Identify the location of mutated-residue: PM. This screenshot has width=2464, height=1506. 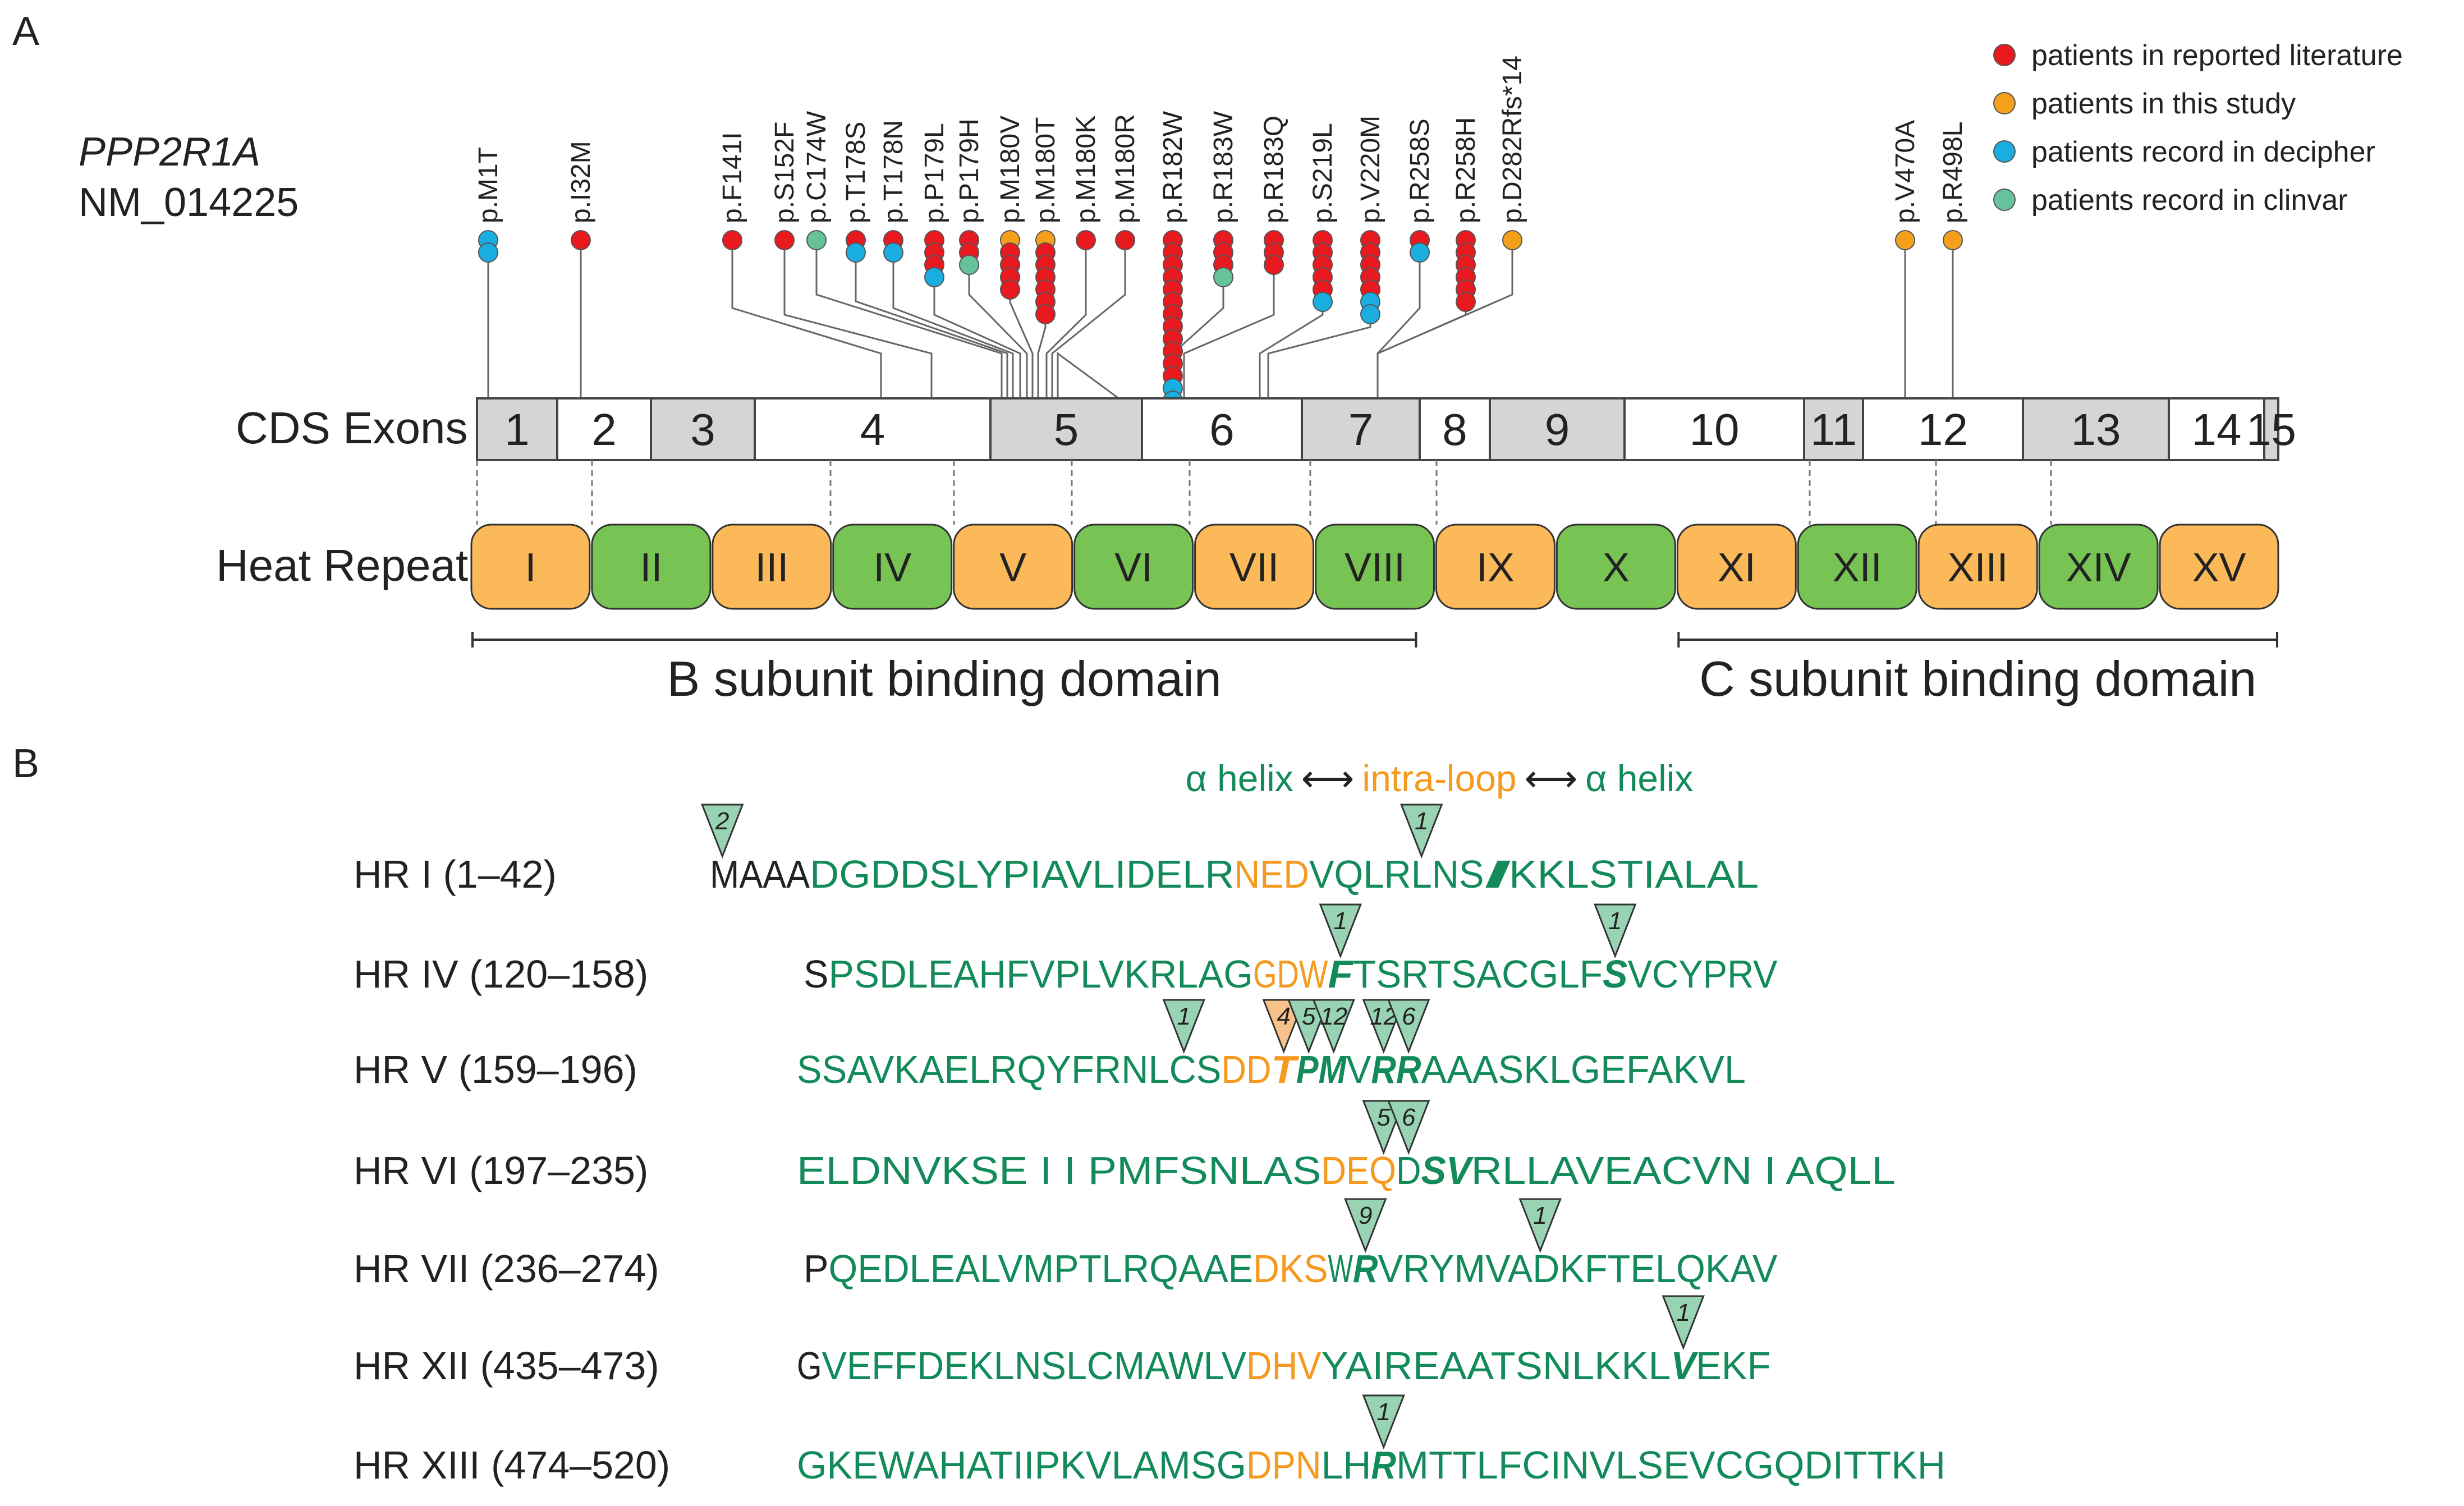
(1321, 1069).